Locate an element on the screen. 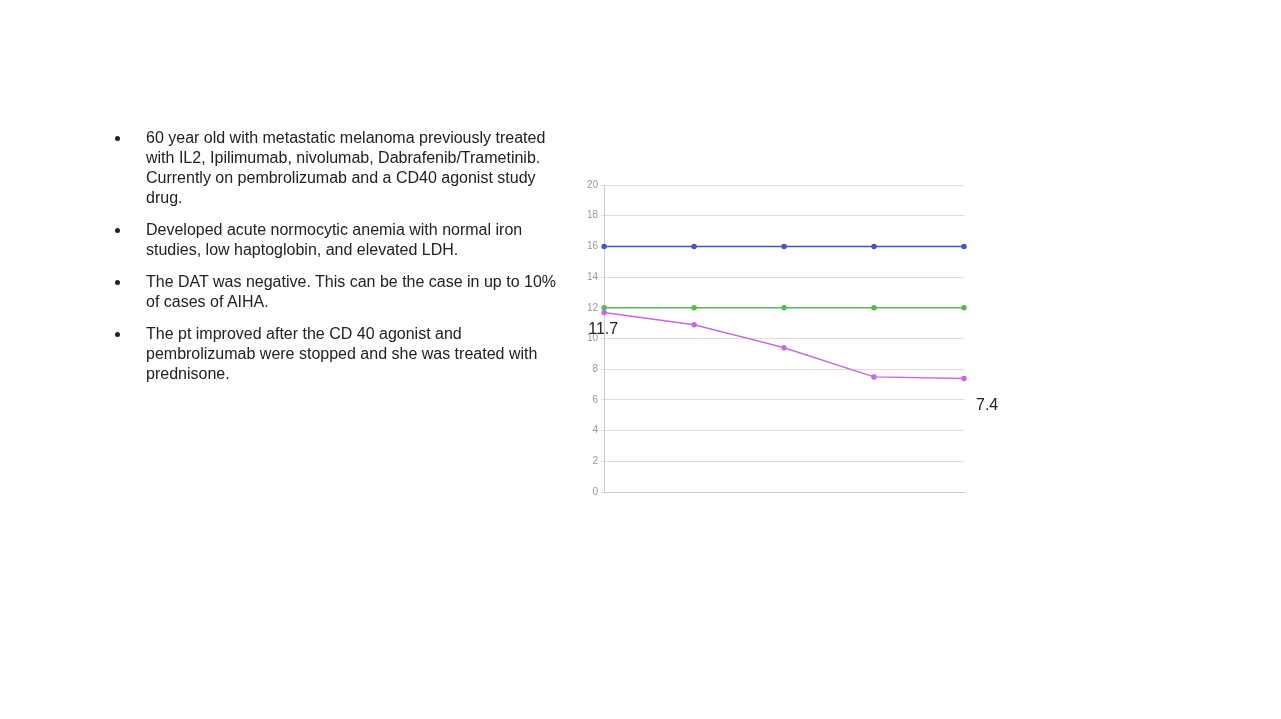 This screenshot has height=719, width=1281. y-tick-label: 0 is located at coordinates (595, 491).